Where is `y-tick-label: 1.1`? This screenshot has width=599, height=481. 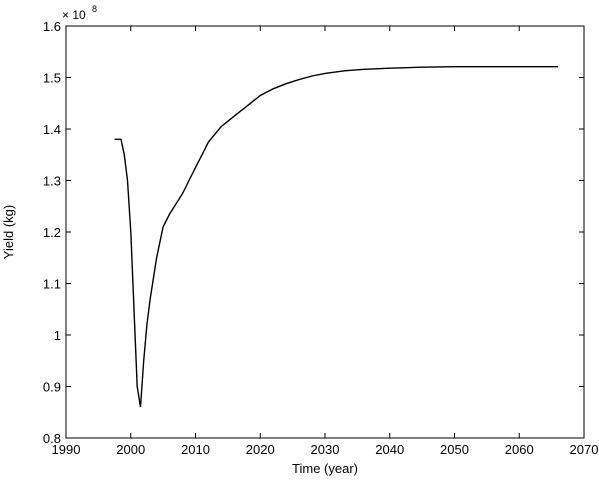
y-tick-label: 1.1 is located at coordinates (52, 284).